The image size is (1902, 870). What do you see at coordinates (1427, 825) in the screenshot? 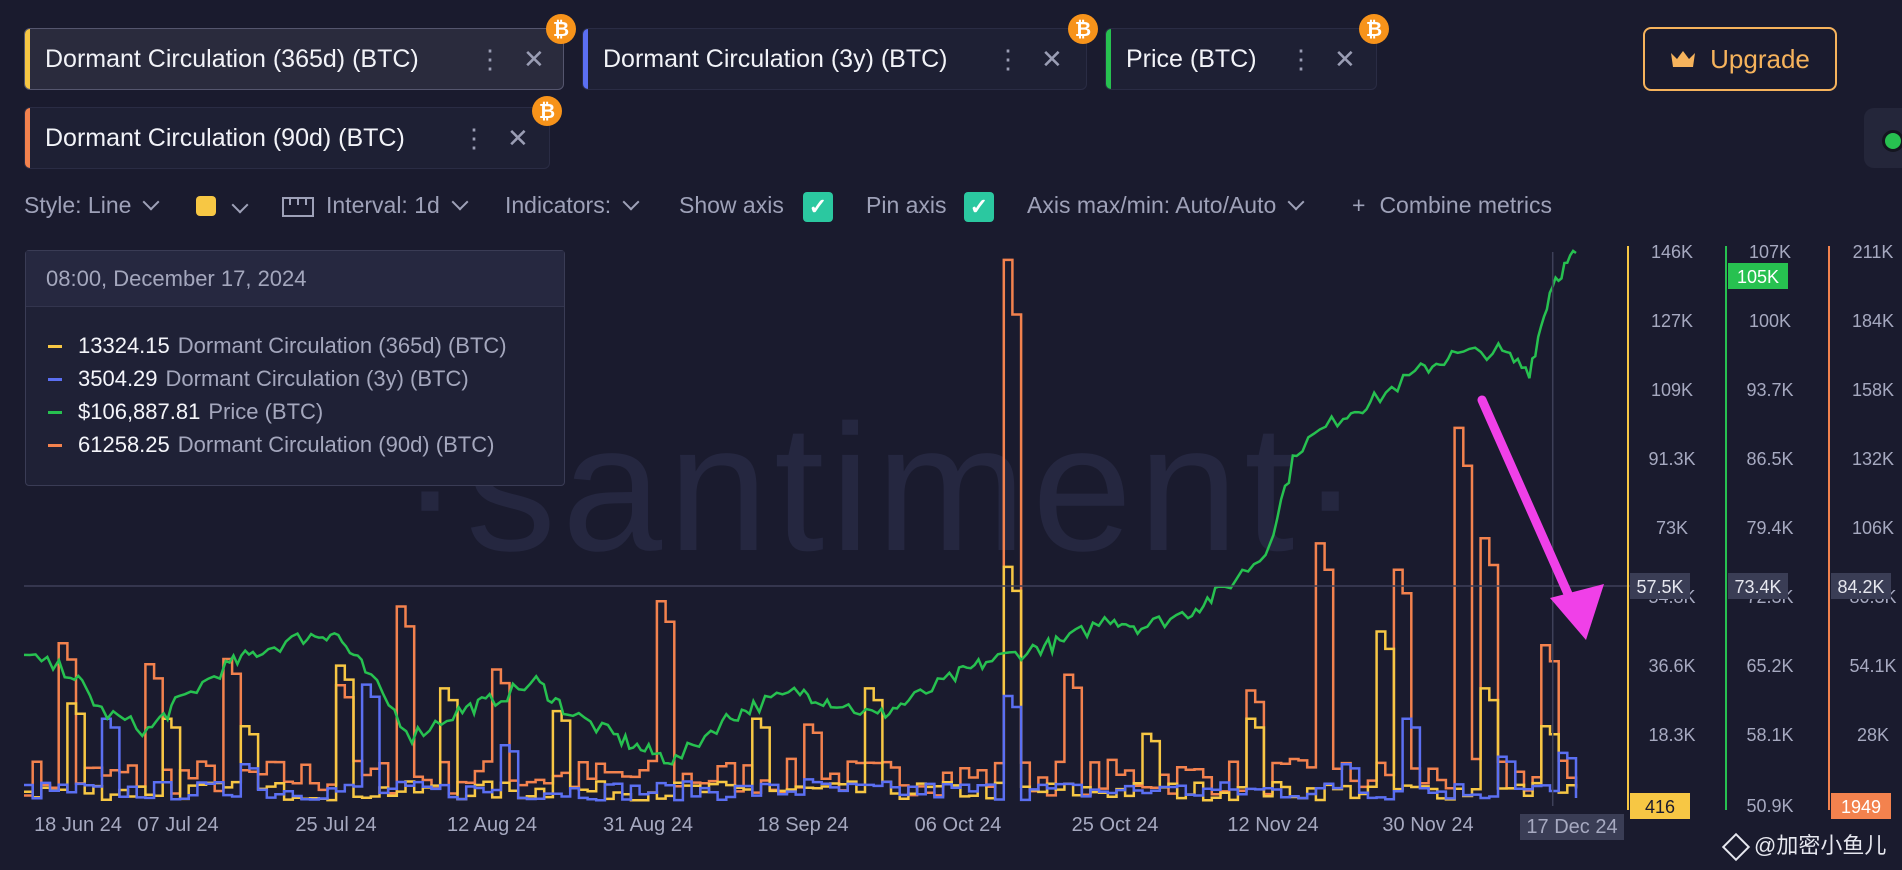
I see `x-tick-label: 30 Nov 24` at bounding box center [1427, 825].